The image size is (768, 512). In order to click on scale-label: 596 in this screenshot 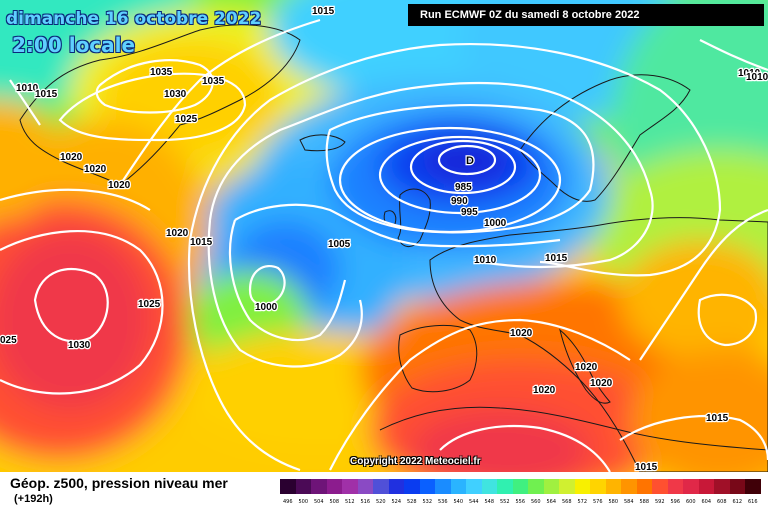, I will do `click(675, 502)`.